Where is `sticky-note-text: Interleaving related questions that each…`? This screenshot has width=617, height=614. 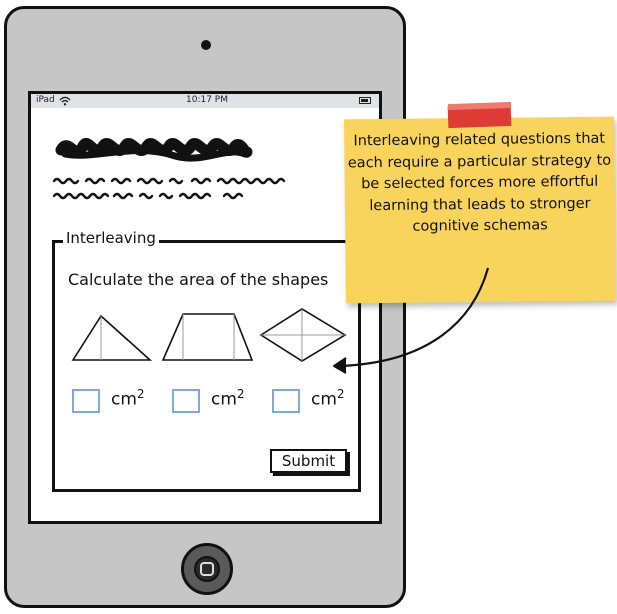
sticky-note-text: Interleaving related questions that each… is located at coordinates (479, 182).